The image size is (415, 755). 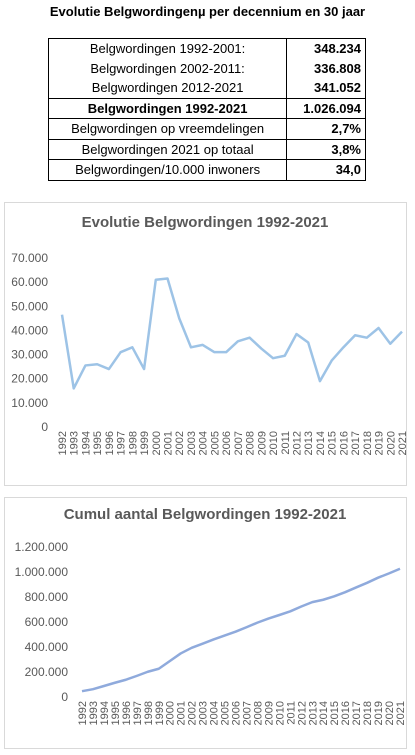 I want to click on y-tick-label: 1.000.000, so click(x=42, y=572).